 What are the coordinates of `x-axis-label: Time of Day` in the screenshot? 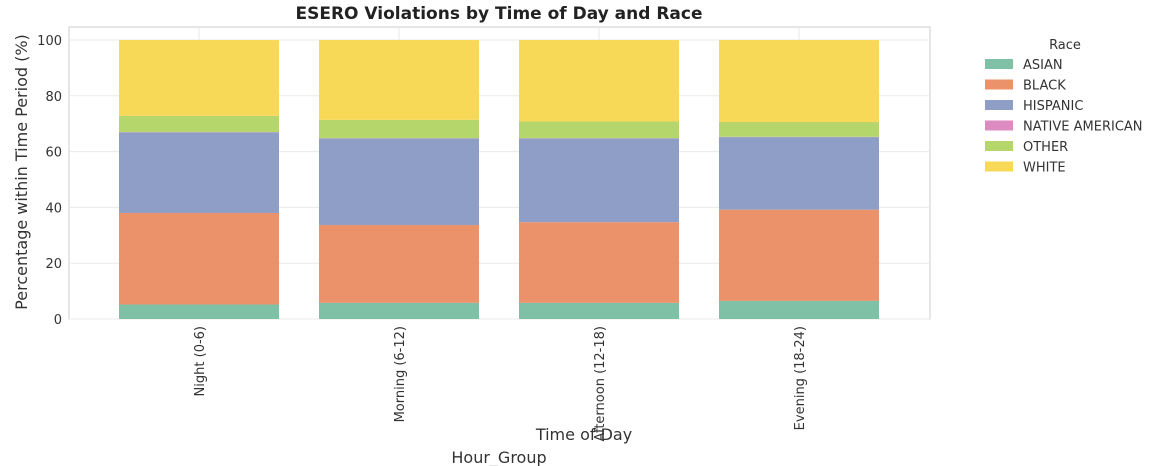 It's located at (583, 434).